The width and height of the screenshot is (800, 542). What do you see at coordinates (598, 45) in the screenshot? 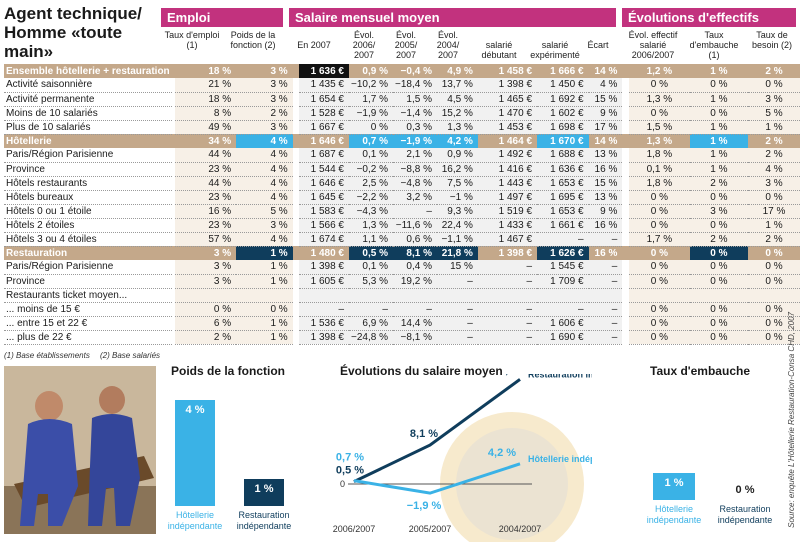
I see `col-header-ecart: Écart` at bounding box center [598, 45].